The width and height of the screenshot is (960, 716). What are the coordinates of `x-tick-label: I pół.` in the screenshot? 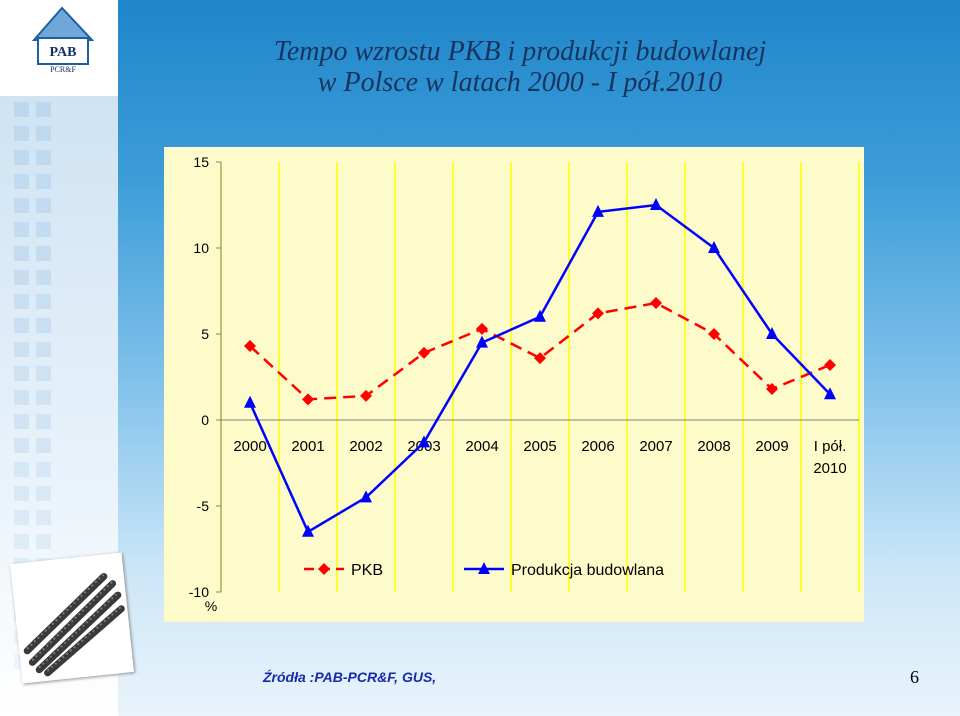 It's located at (830, 446).